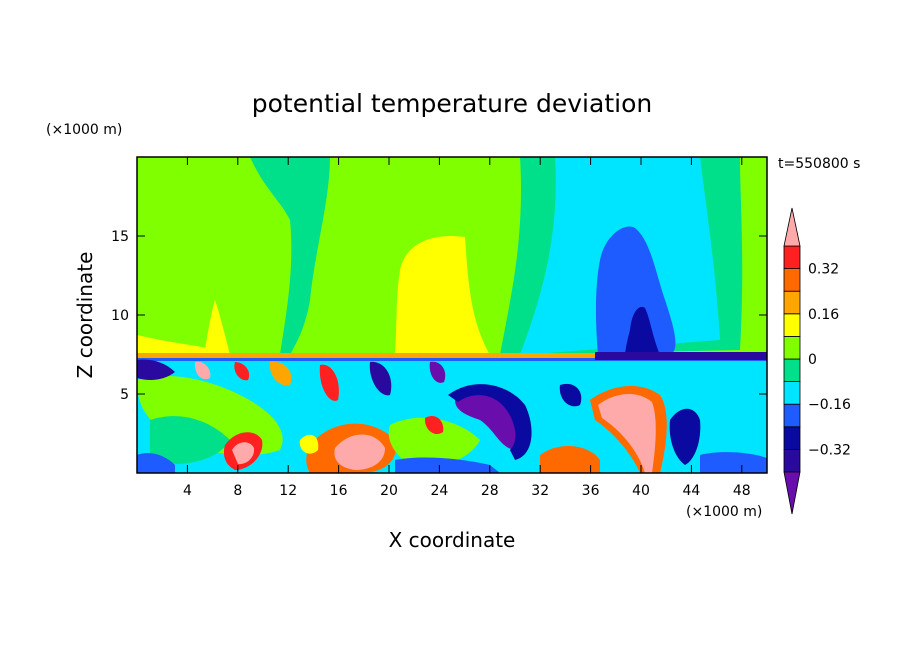 The image size is (904, 654). Describe the element at coordinates (742, 491) in the screenshot. I see `x-tick-label: 48` at that location.